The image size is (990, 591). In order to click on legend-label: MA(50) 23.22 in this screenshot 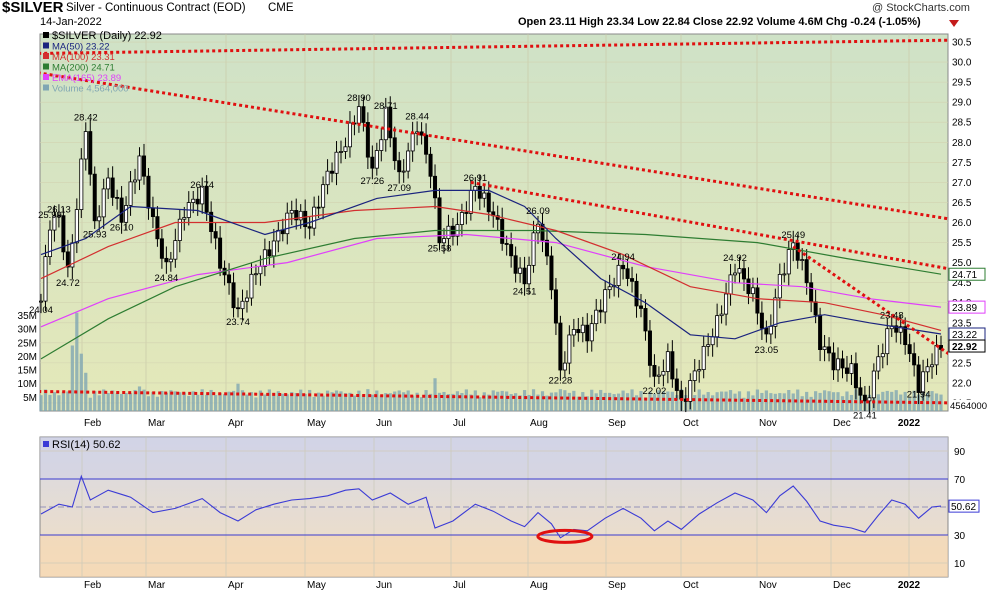, I will do `click(81, 47)`.